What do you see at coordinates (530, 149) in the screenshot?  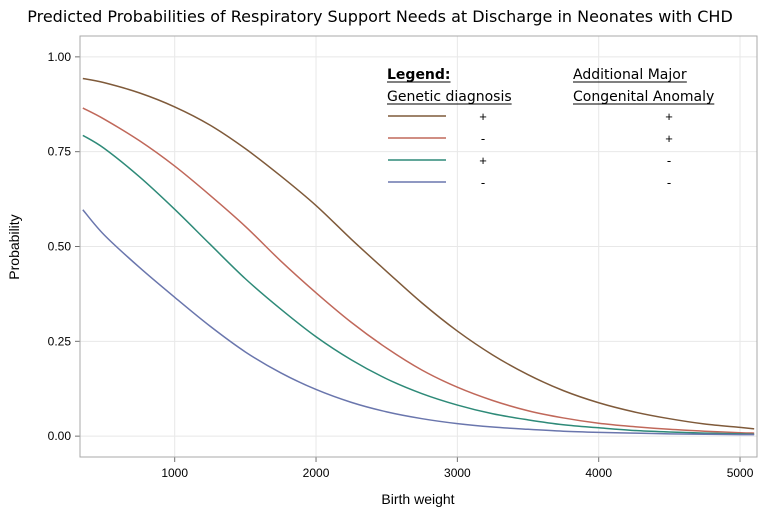 I see `legend-entries: + + - + + - - -` at bounding box center [530, 149].